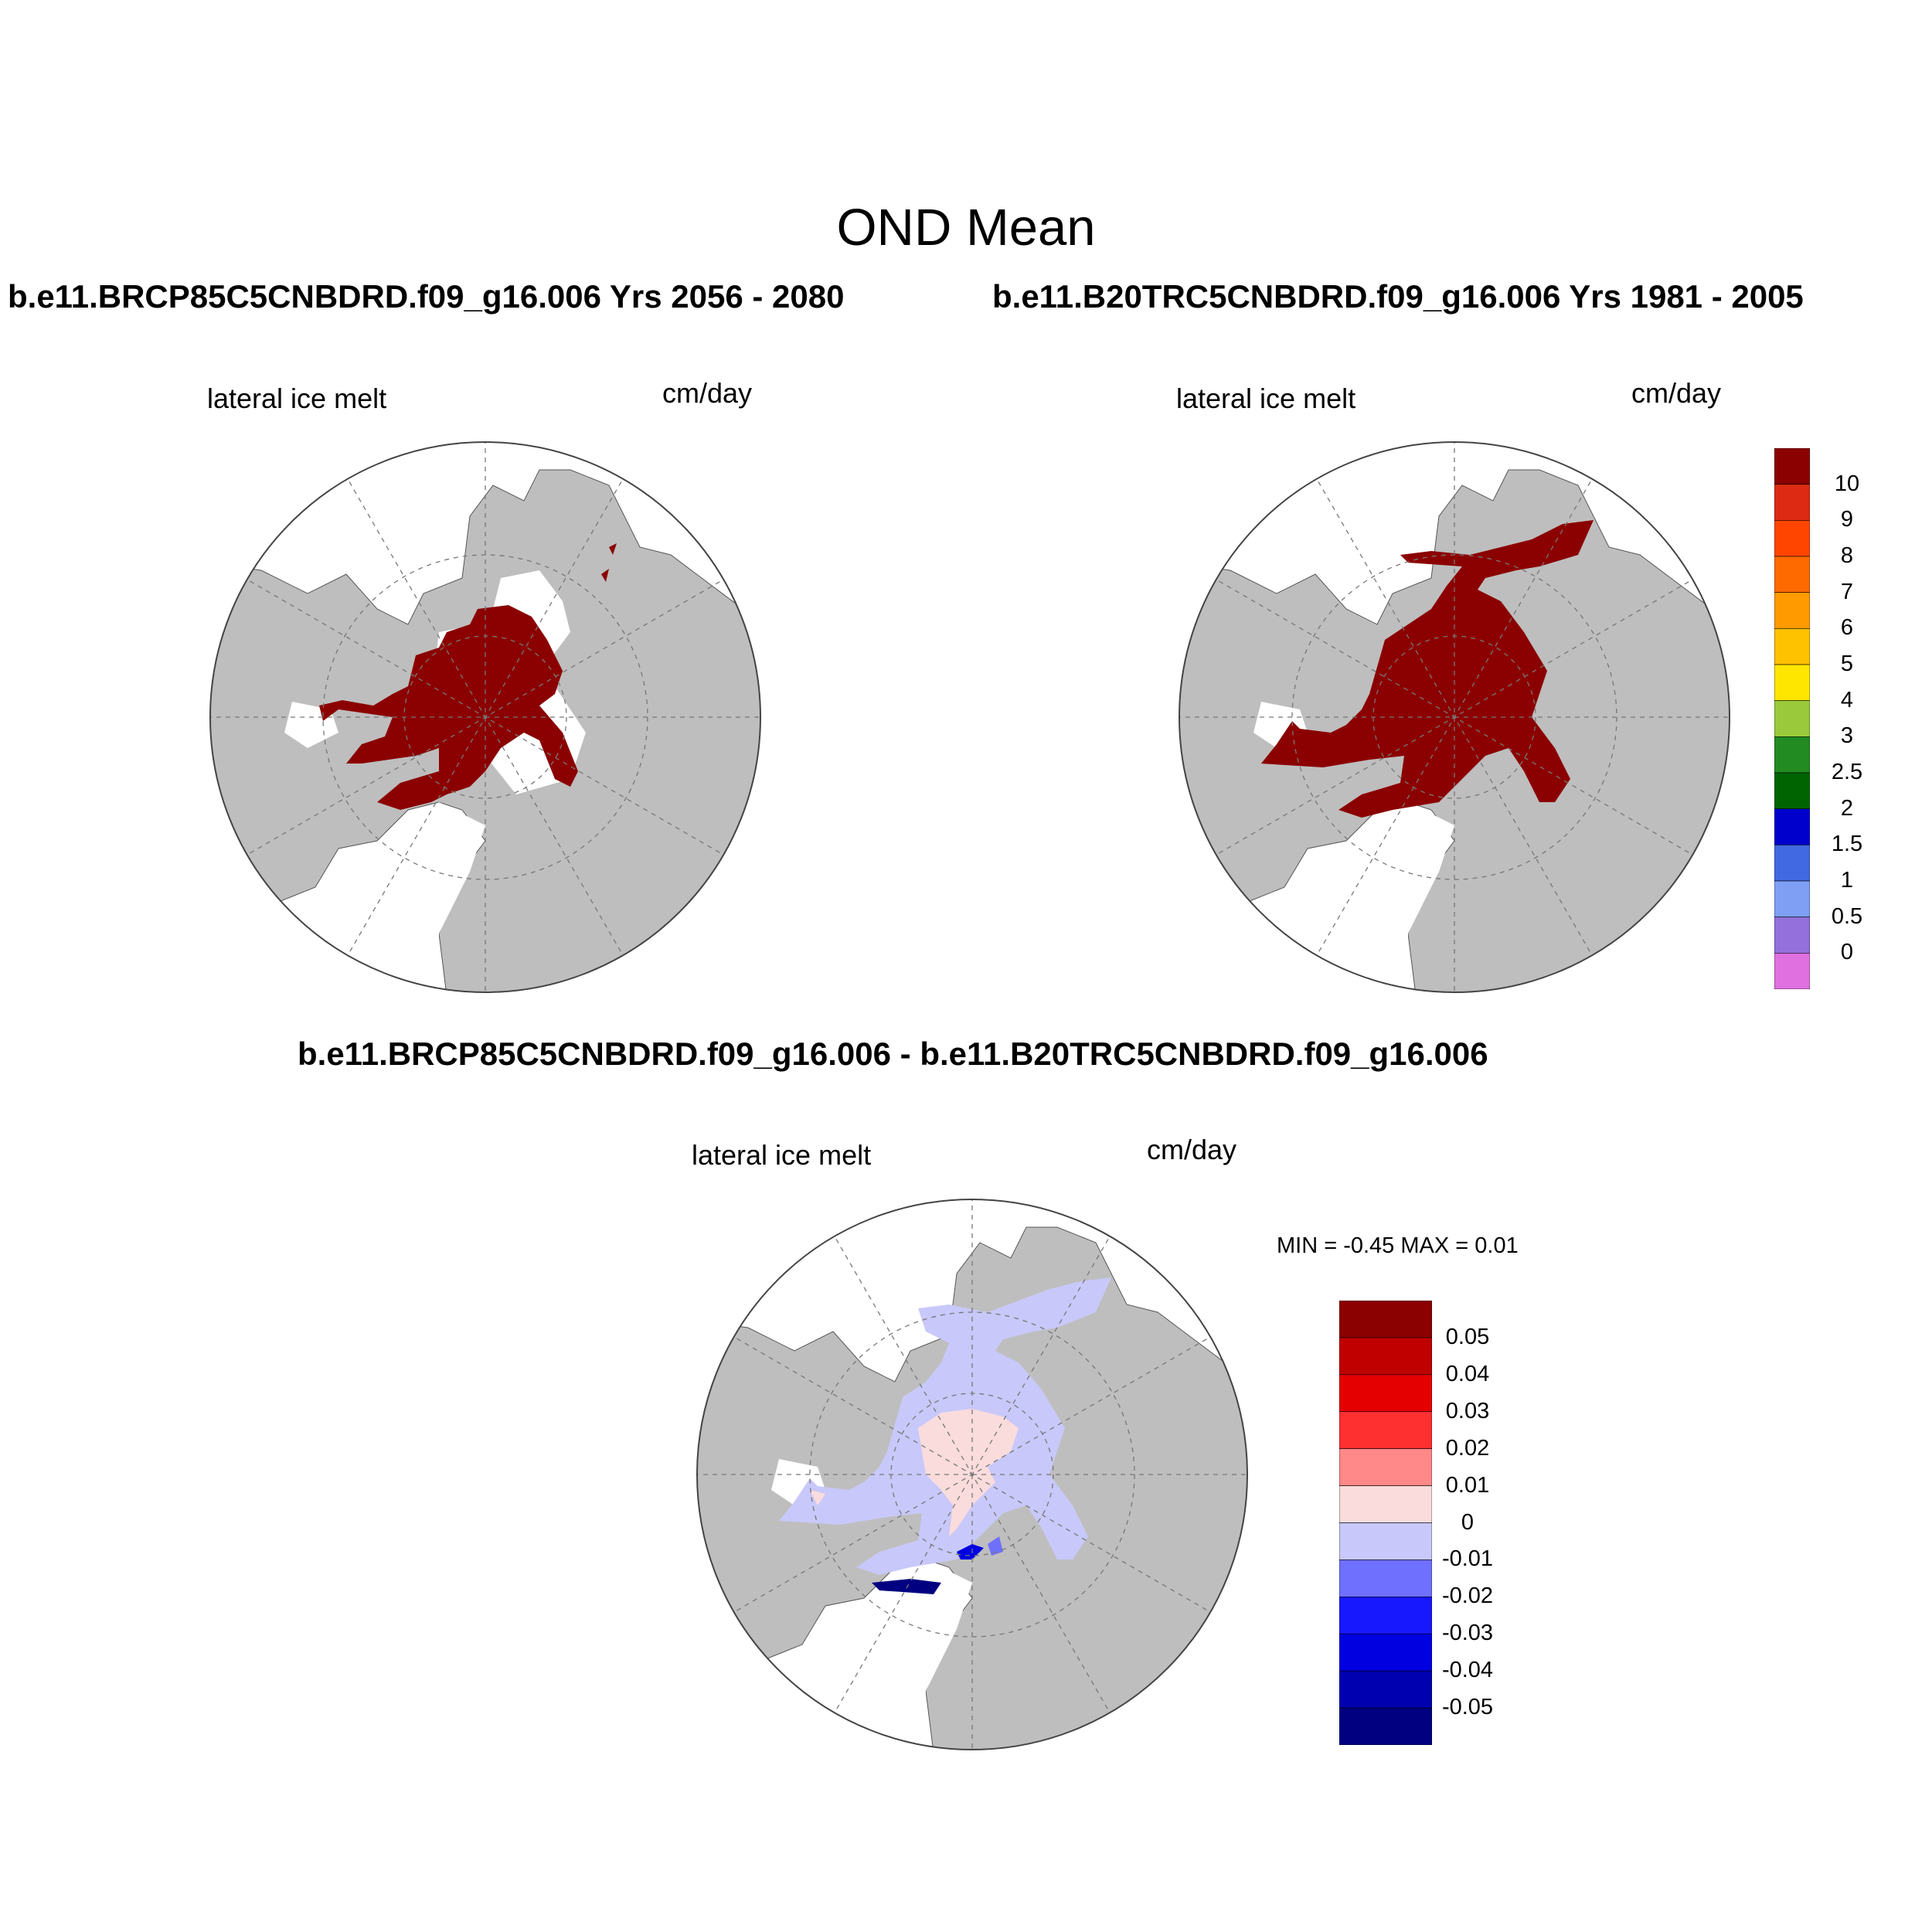 Image resolution: width=1932 pixels, height=1932 pixels. I want to click on colorbar-tick-label: -0.04, so click(1468, 1671).